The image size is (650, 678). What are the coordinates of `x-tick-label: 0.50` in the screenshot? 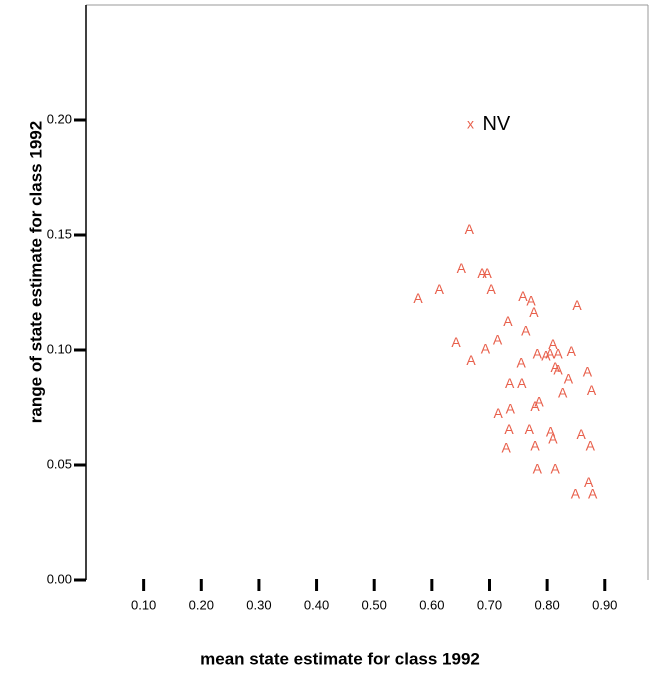 It's located at (374, 604).